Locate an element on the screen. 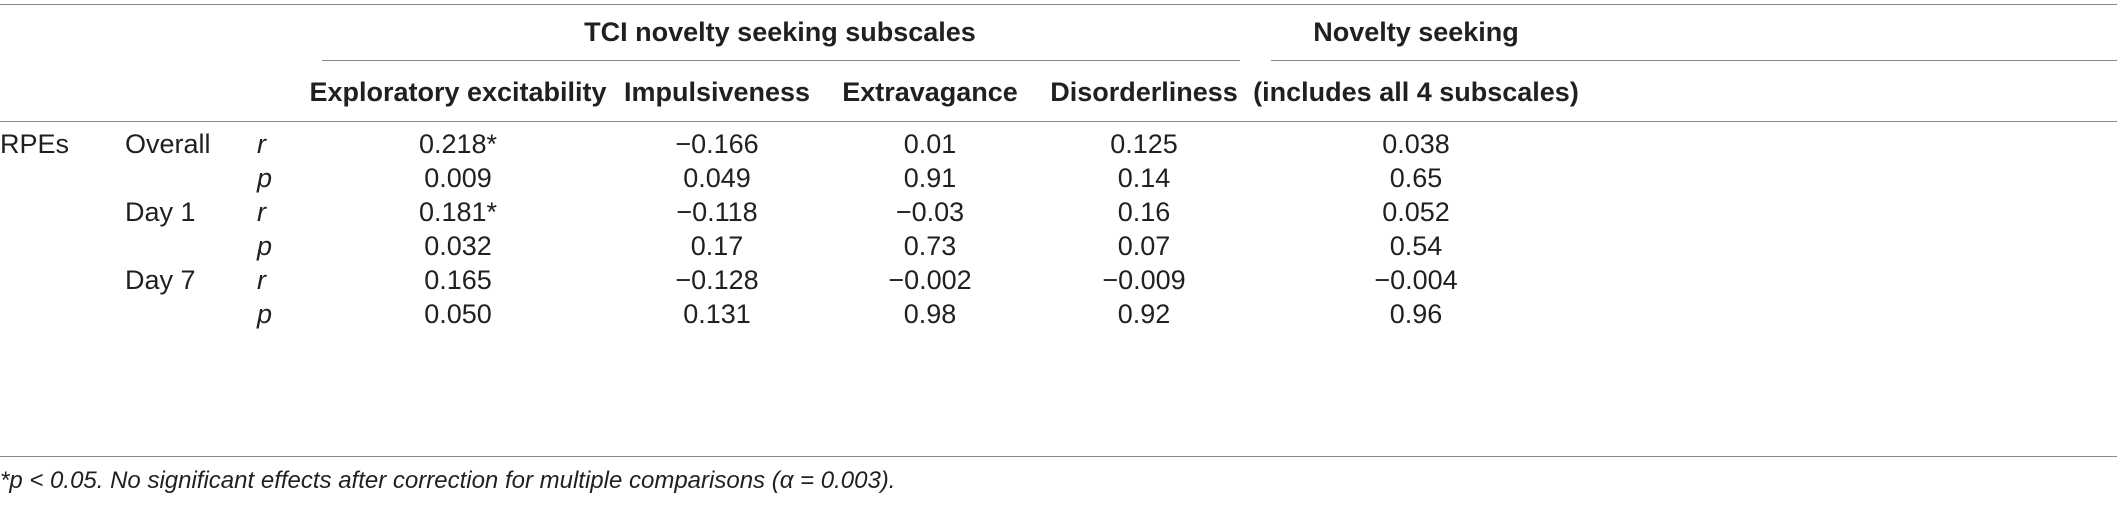  table-cell: 0.92 is located at coordinates (1144, 314).